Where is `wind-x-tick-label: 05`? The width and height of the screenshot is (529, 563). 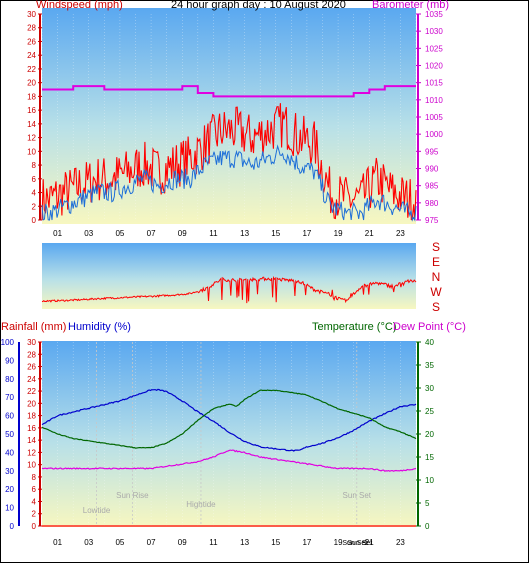 wind-x-tick-label: 05 is located at coordinates (119, 233).